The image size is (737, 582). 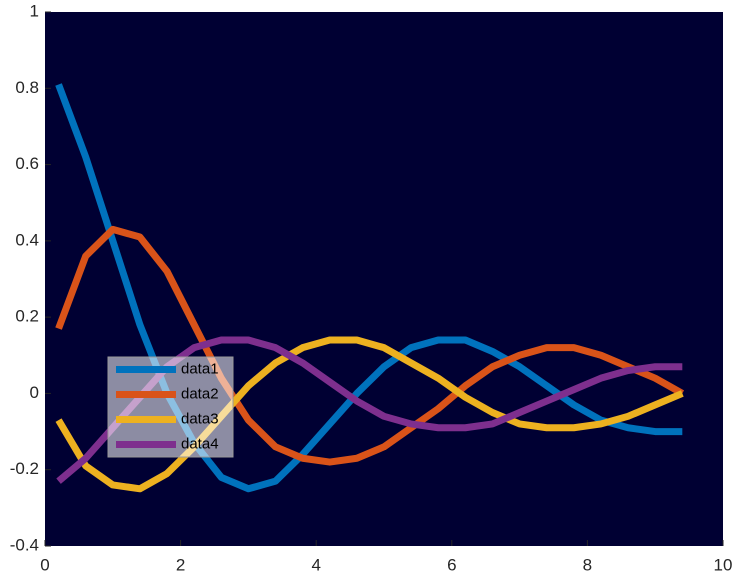 What do you see at coordinates (27, 87) in the screenshot?
I see `y-tick-label: 0.8` at bounding box center [27, 87].